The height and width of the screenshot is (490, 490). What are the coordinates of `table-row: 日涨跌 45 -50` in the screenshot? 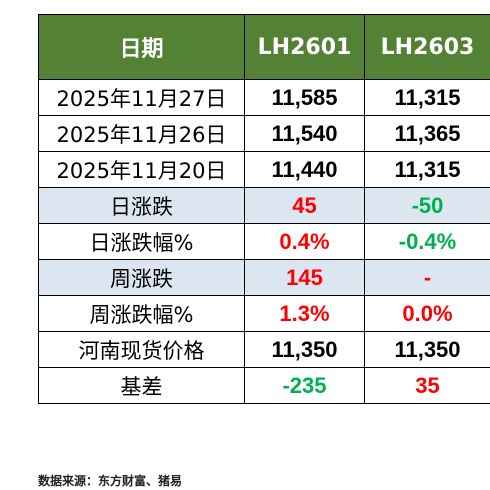 It's located at (264, 206).